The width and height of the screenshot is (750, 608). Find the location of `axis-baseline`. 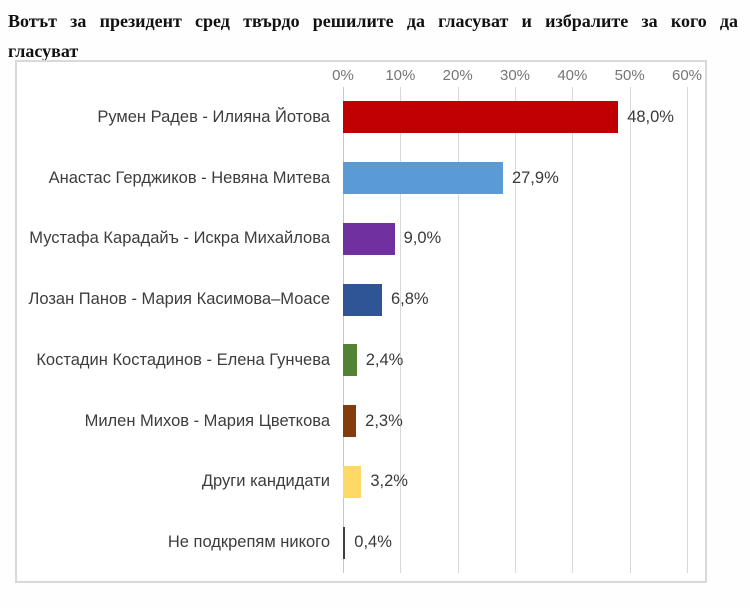

axis-baseline is located at coordinates (343, 330).